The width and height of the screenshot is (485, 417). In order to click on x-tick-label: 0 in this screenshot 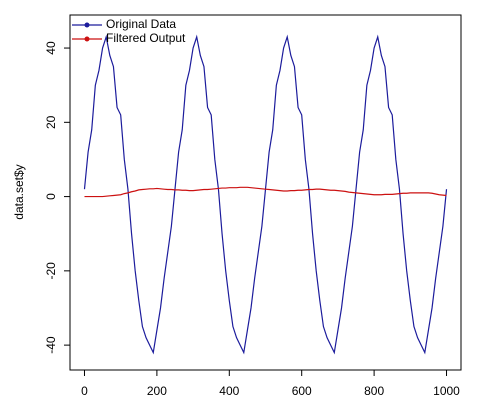, I will do `click(84, 391)`.